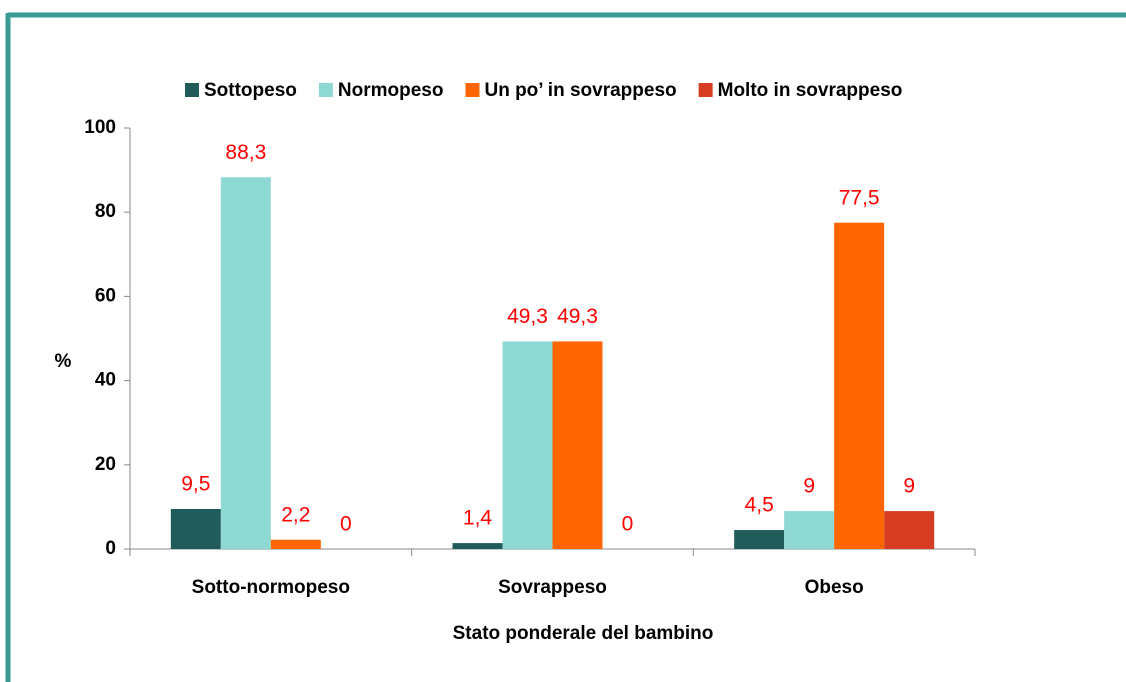 This screenshot has height=682, width=1126. What do you see at coordinates (105, 295) in the screenshot?
I see `y-tick-label: 60` at bounding box center [105, 295].